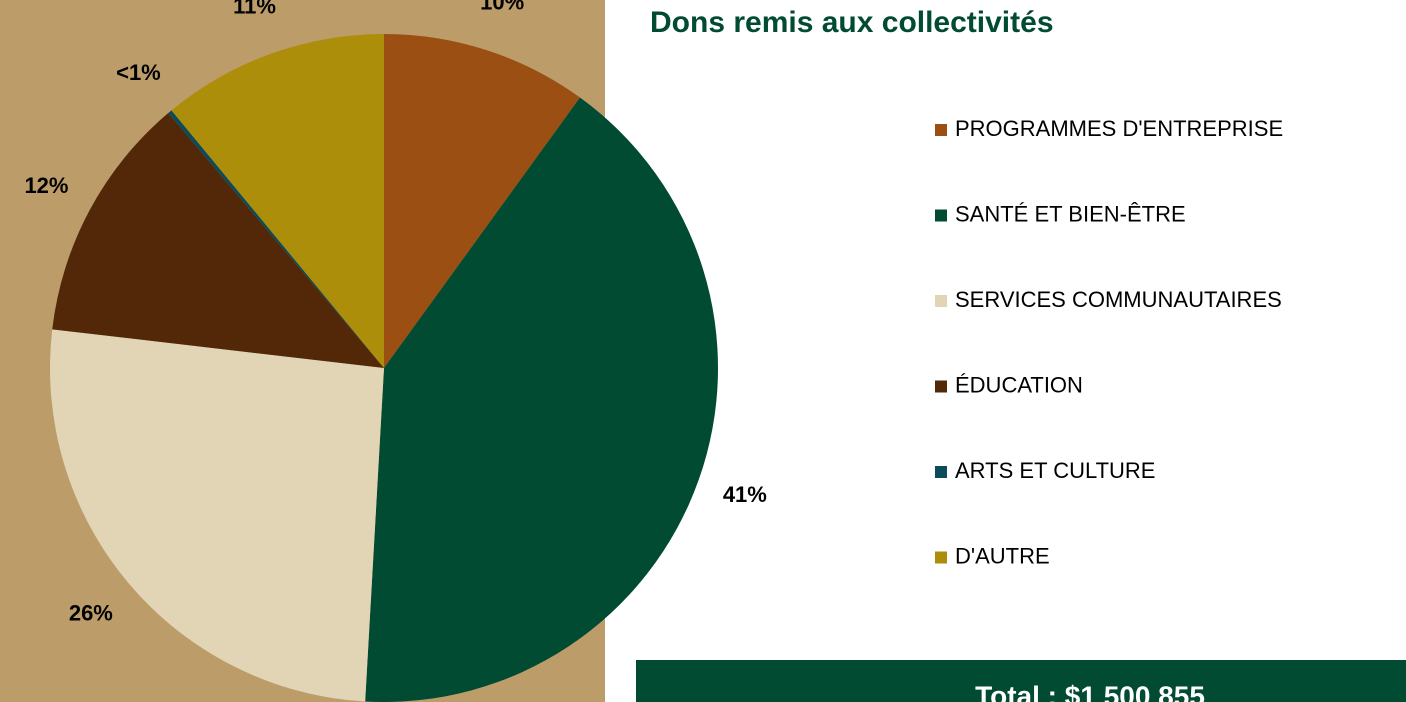  I want to click on data-label: 10%, so click(502, 7).